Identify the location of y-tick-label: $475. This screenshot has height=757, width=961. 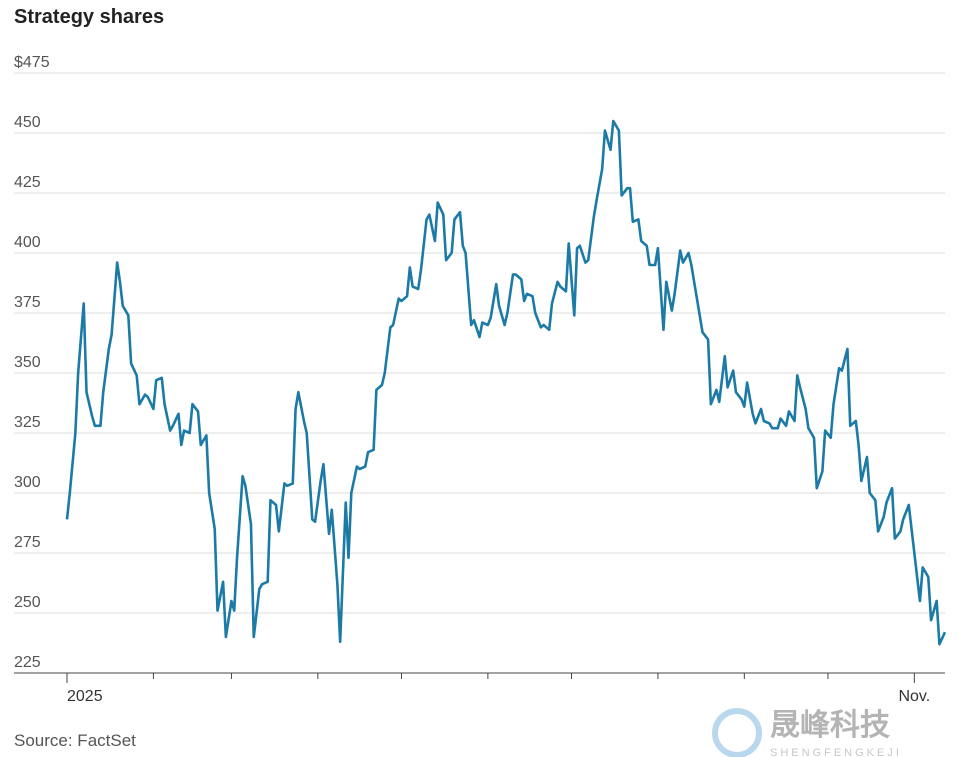
(32, 62).